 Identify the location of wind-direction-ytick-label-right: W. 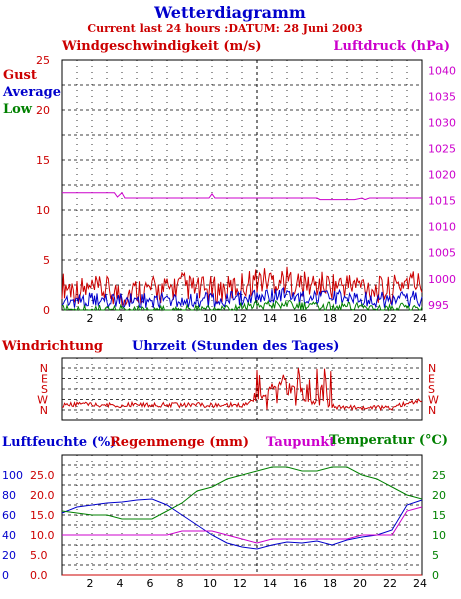
(433, 400).